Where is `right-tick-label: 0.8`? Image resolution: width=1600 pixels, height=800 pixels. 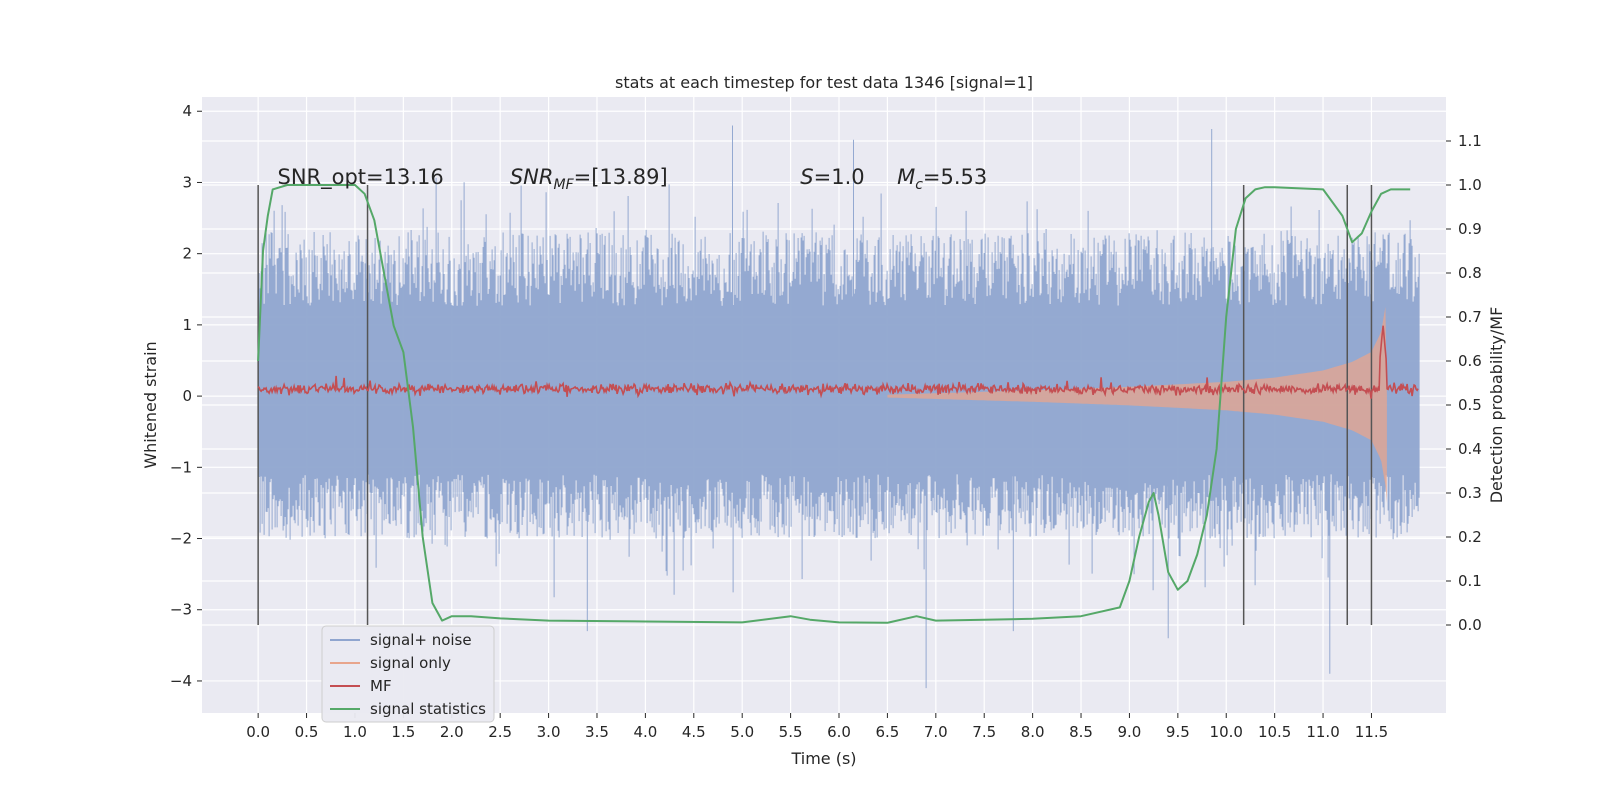
right-tick-label: 0.8 is located at coordinates (1470, 273).